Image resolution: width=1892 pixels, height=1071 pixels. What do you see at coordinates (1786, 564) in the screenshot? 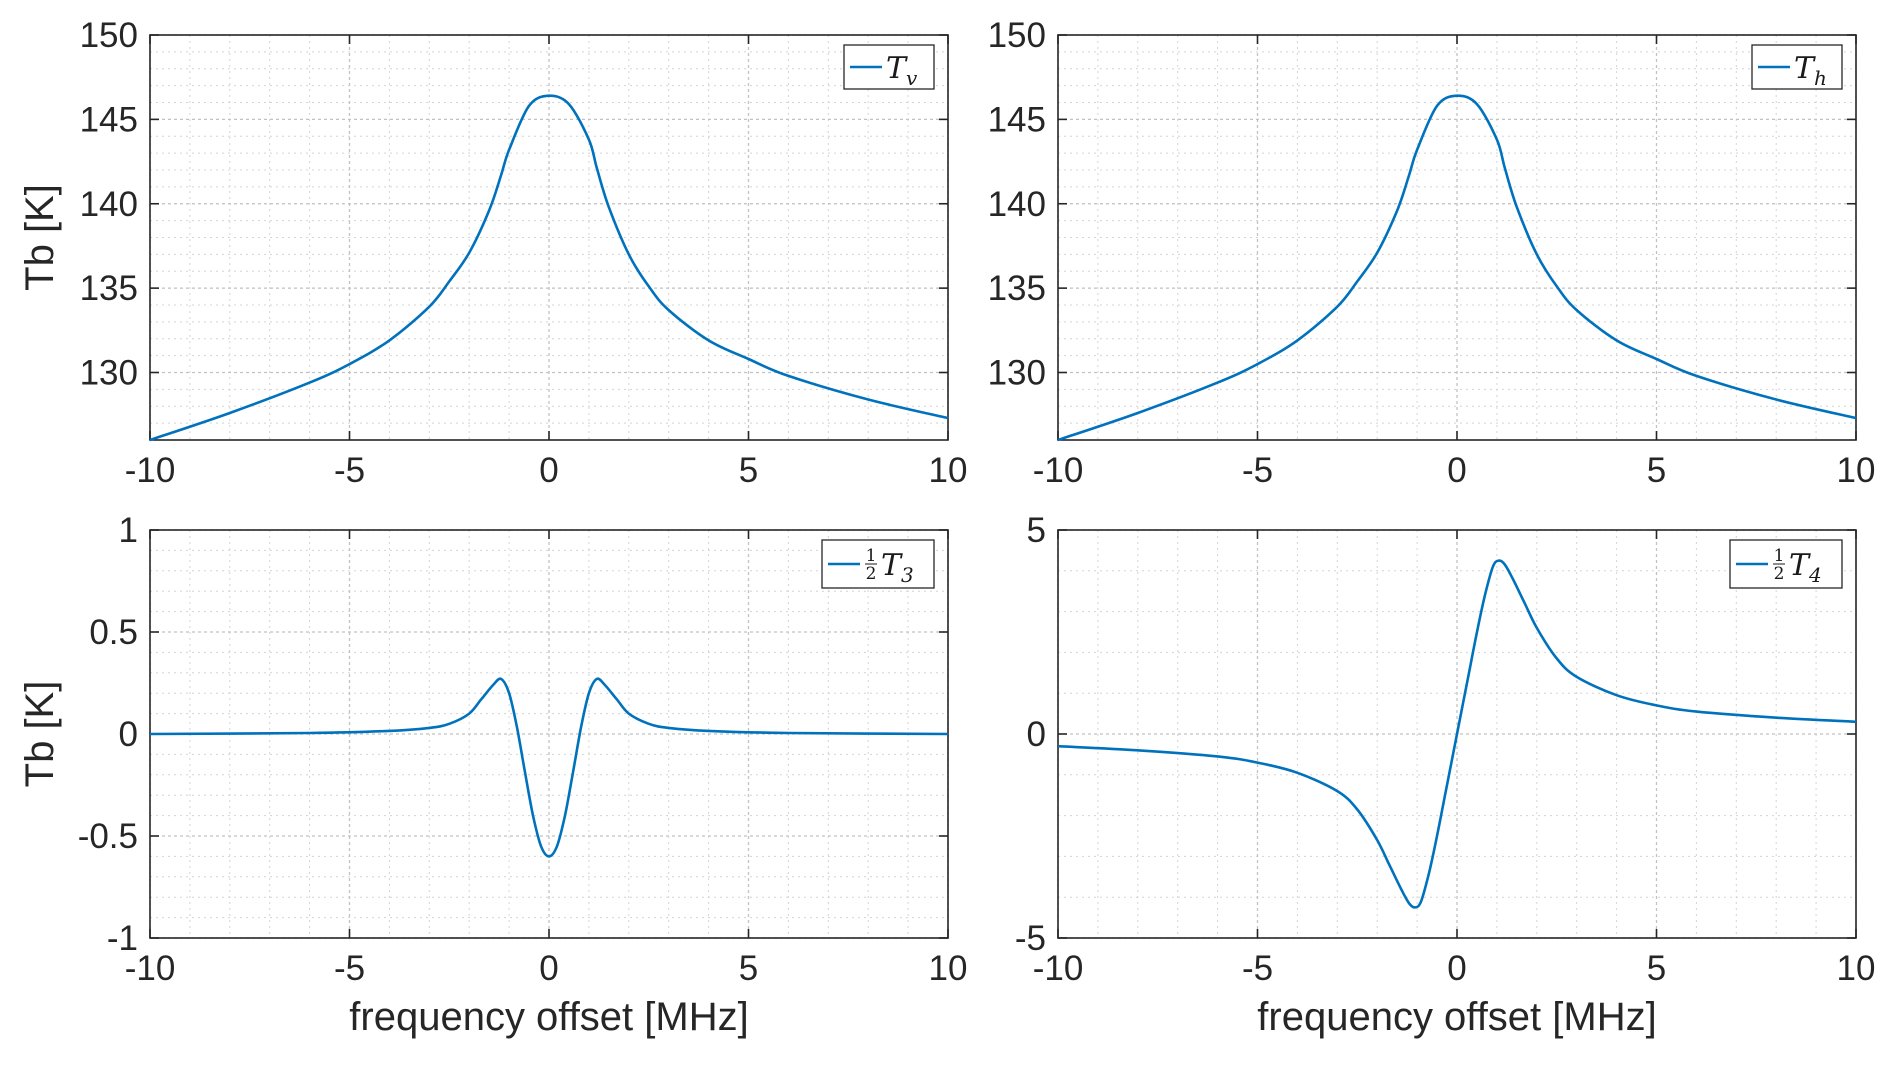
I see `legend: 12 T 4` at bounding box center [1786, 564].